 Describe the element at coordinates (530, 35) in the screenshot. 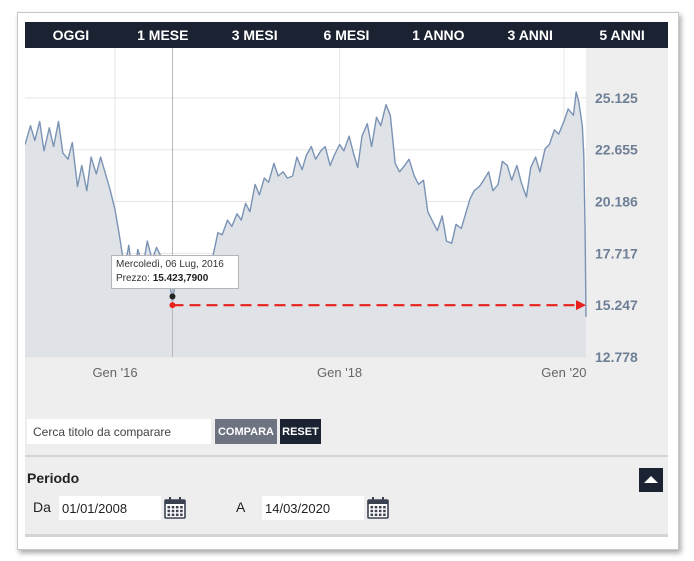

I see `tab-3-anni: 3 ANNI` at that location.